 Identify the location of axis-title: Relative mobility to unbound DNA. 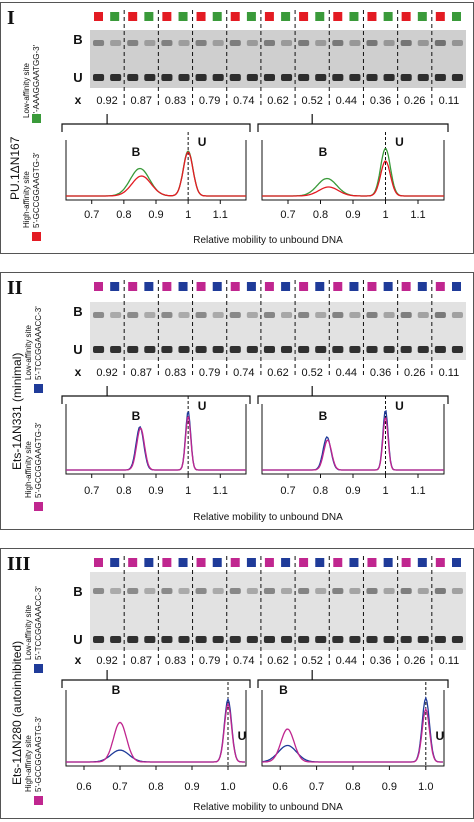
(268, 240).